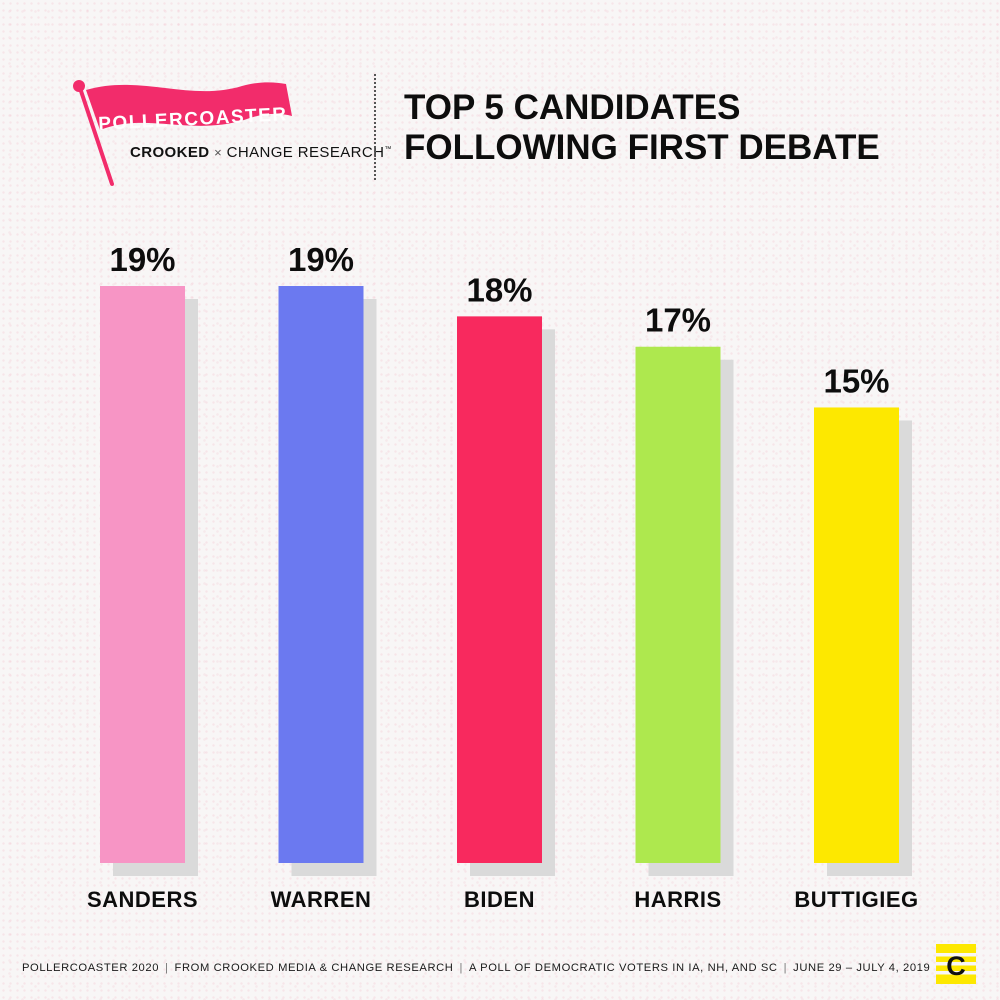  I want to click on chart-title-line-2: FOLLOWING FIRST DEBATE, so click(642, 147).